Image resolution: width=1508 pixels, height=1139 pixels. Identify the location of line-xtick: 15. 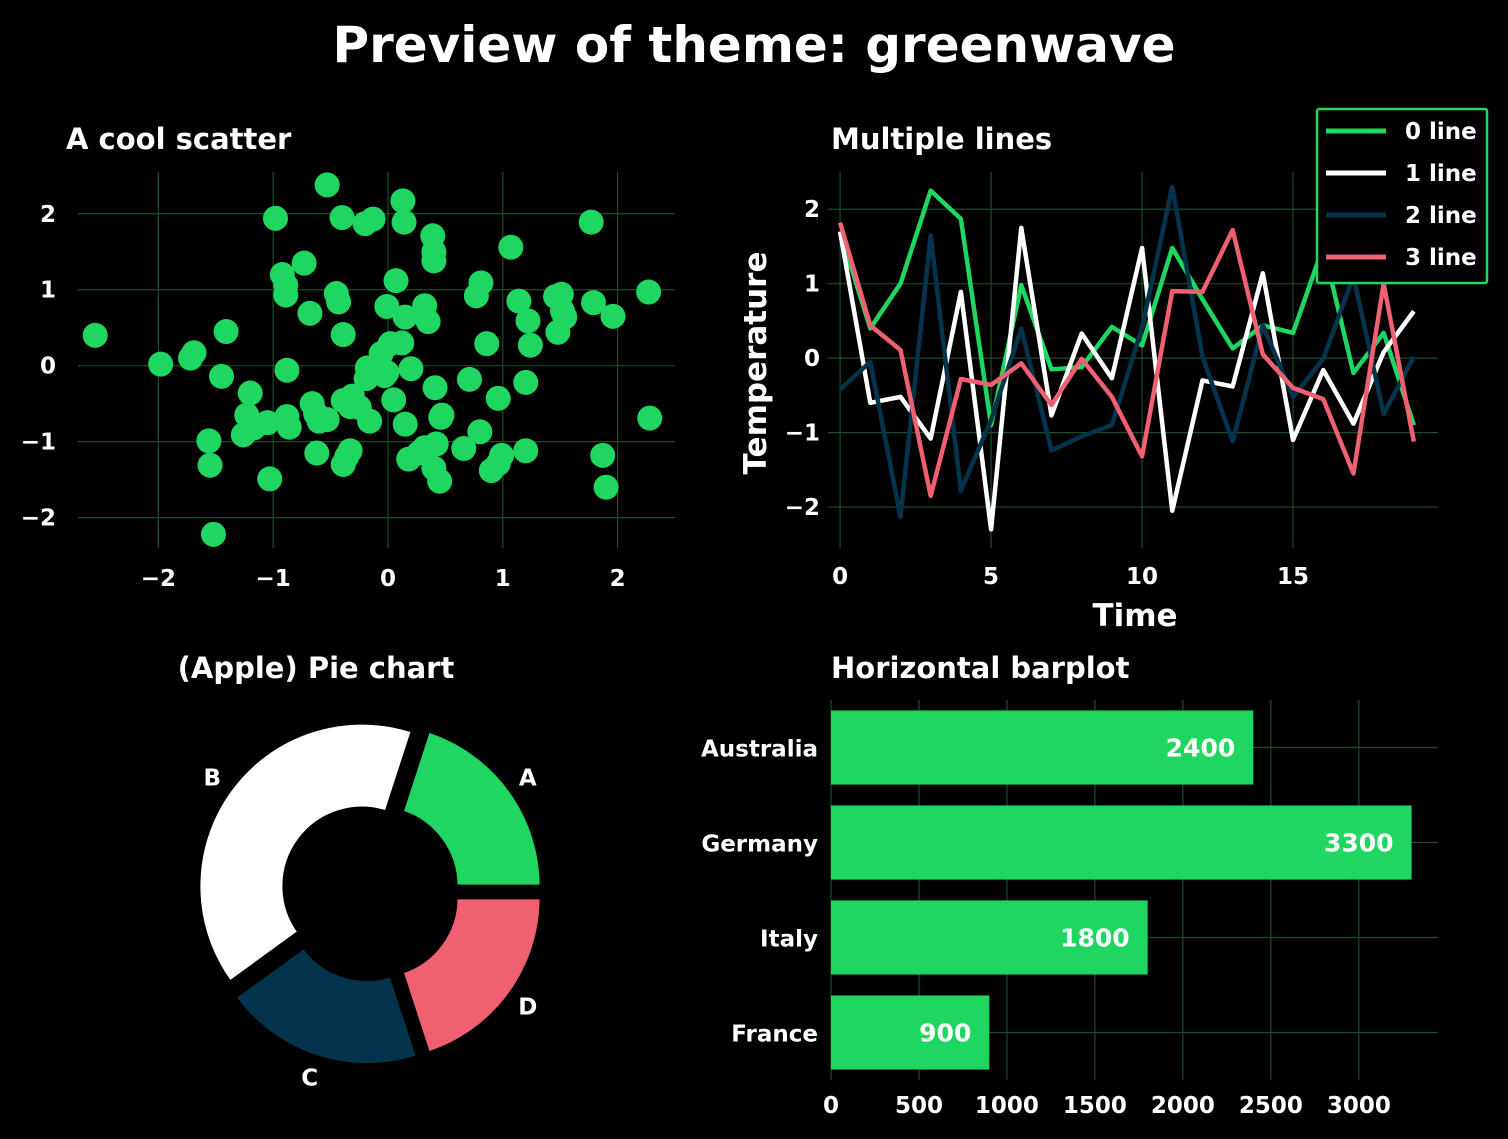
(1293, 577).